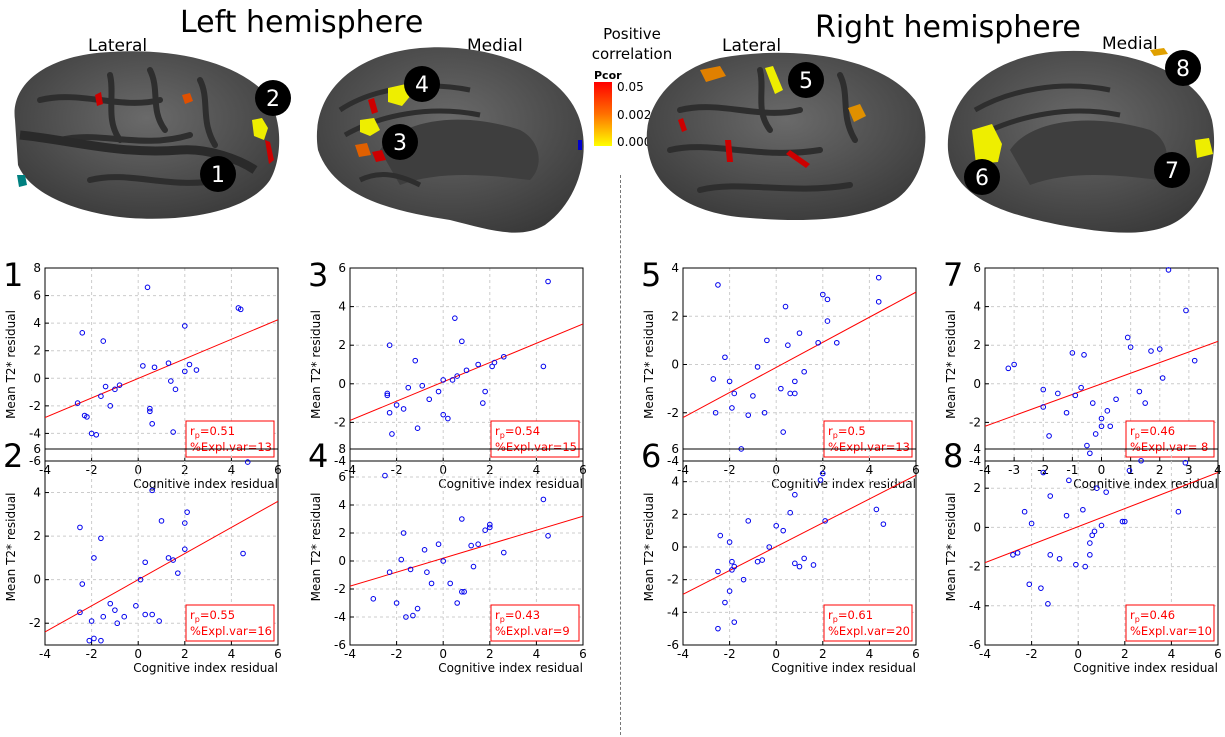 Image resolution: width=1225 pixels, height=737 pixels. I want to click on x-tick-label: 6, so click(916, 654).